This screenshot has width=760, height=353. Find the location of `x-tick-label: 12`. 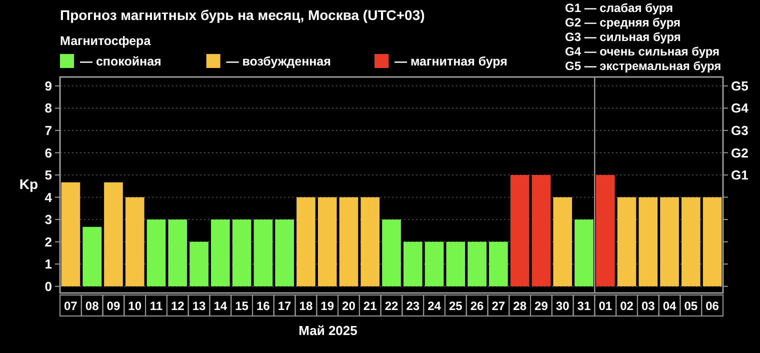

x-tick-label: 12 is located at coordinates (177, 306).